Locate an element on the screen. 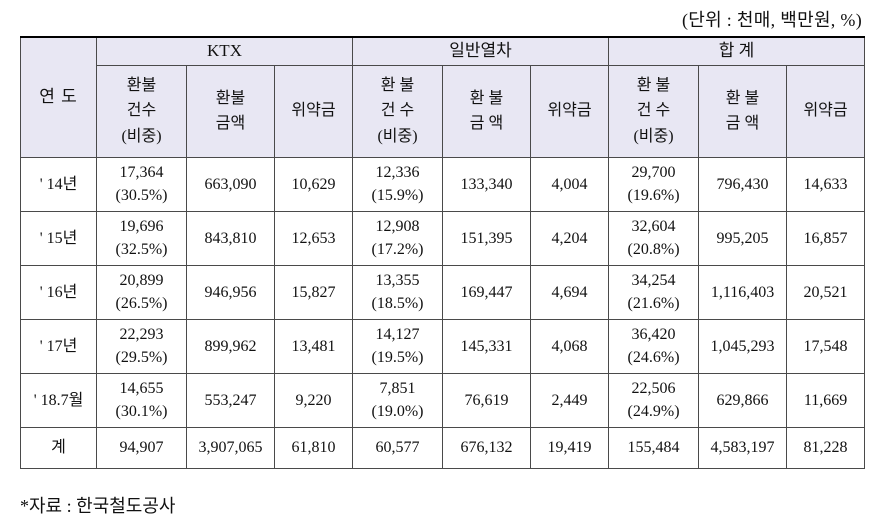 The height and width of the screenshot is (532, 884). subheader-total-refund-count: 환 불 건 수 (비중) is located at coordinates (654, 111).